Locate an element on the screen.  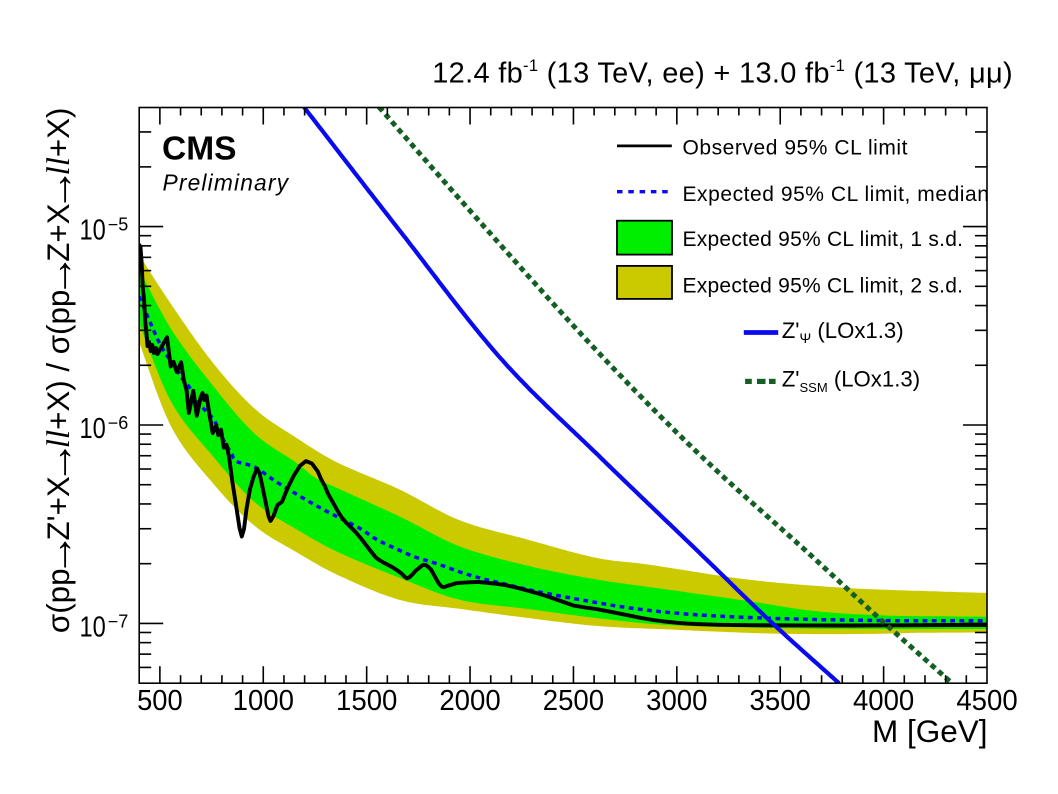
svg-text: 4500 is located at coordinates (986, 701).